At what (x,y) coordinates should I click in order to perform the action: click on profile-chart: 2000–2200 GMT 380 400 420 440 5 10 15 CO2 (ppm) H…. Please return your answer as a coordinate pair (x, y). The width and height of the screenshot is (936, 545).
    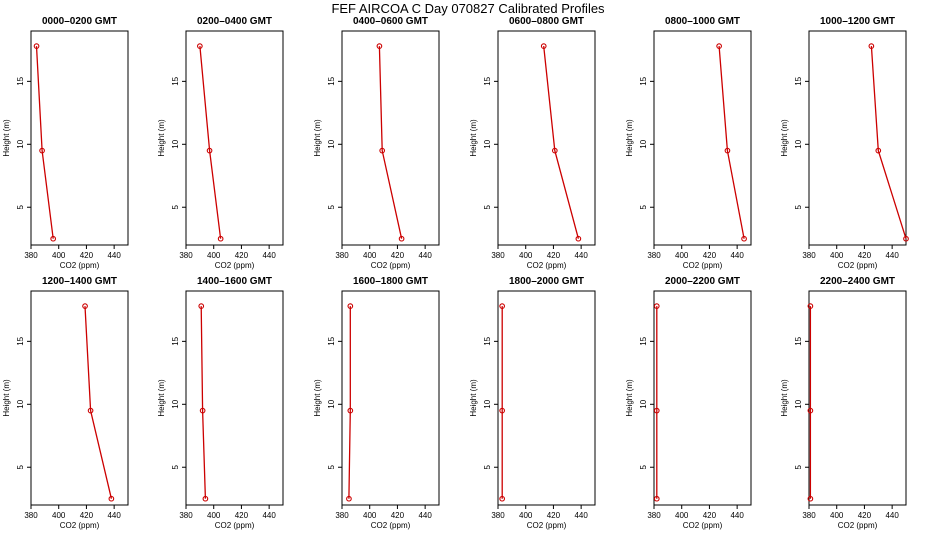
    Looking at the image, I should click on (688, 403).